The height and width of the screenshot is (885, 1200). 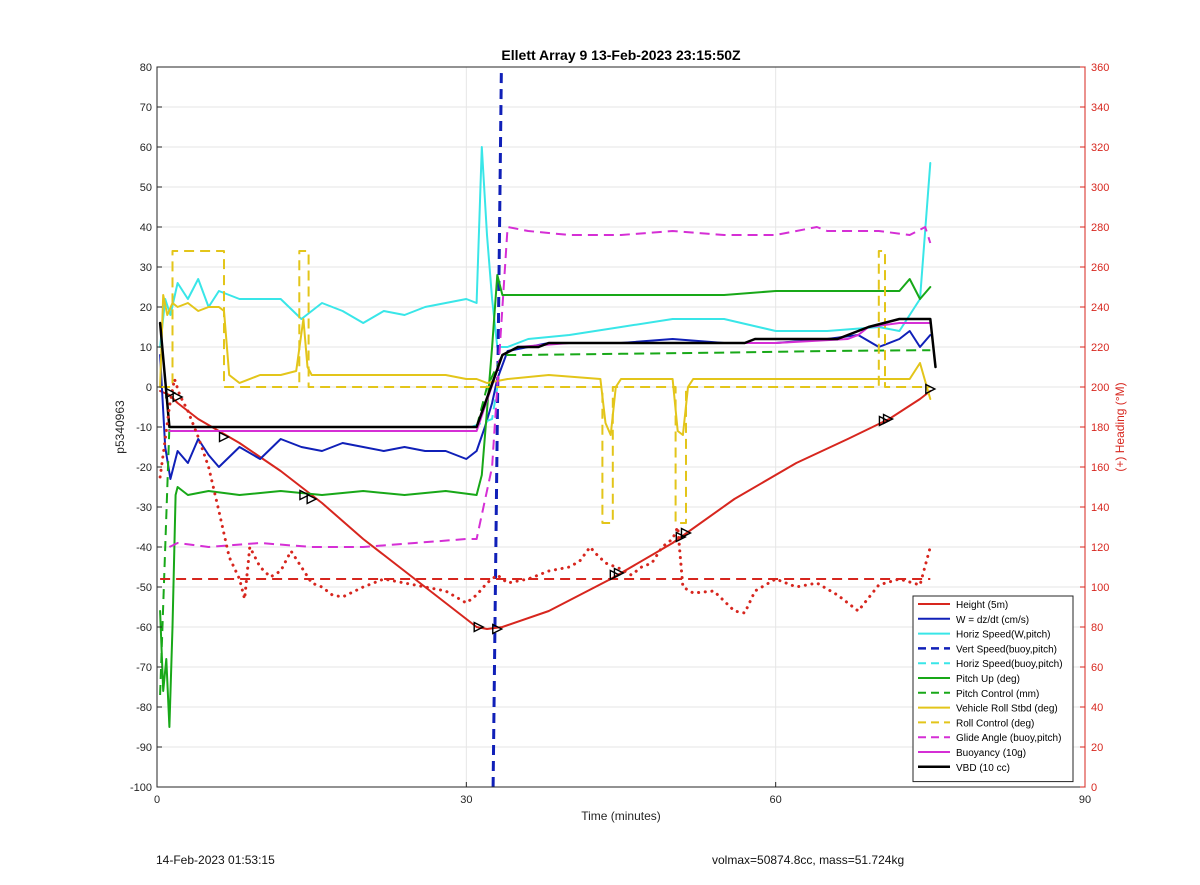 I want to click on y-tick-label: -50, so click(x=144, y=588).